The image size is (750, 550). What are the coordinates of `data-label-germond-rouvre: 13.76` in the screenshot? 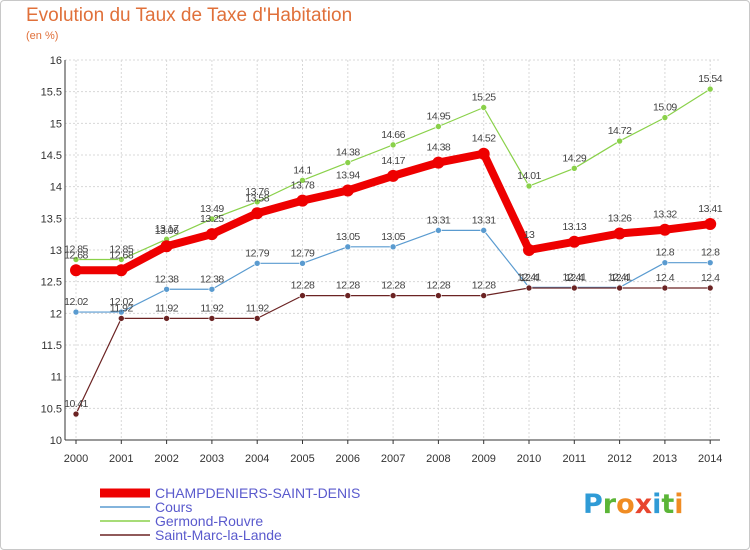 It's located at (257, 192).